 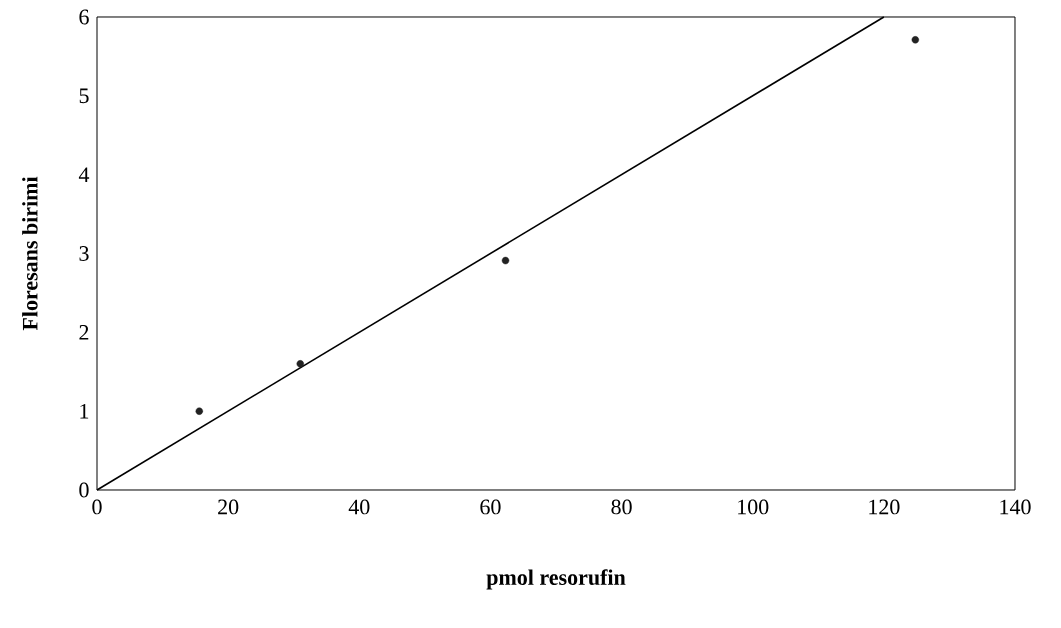 What do you see at coordinates (359, 507) in the screenshot?
I see `x-tick-label: 40` at bounding box center [359, 507].